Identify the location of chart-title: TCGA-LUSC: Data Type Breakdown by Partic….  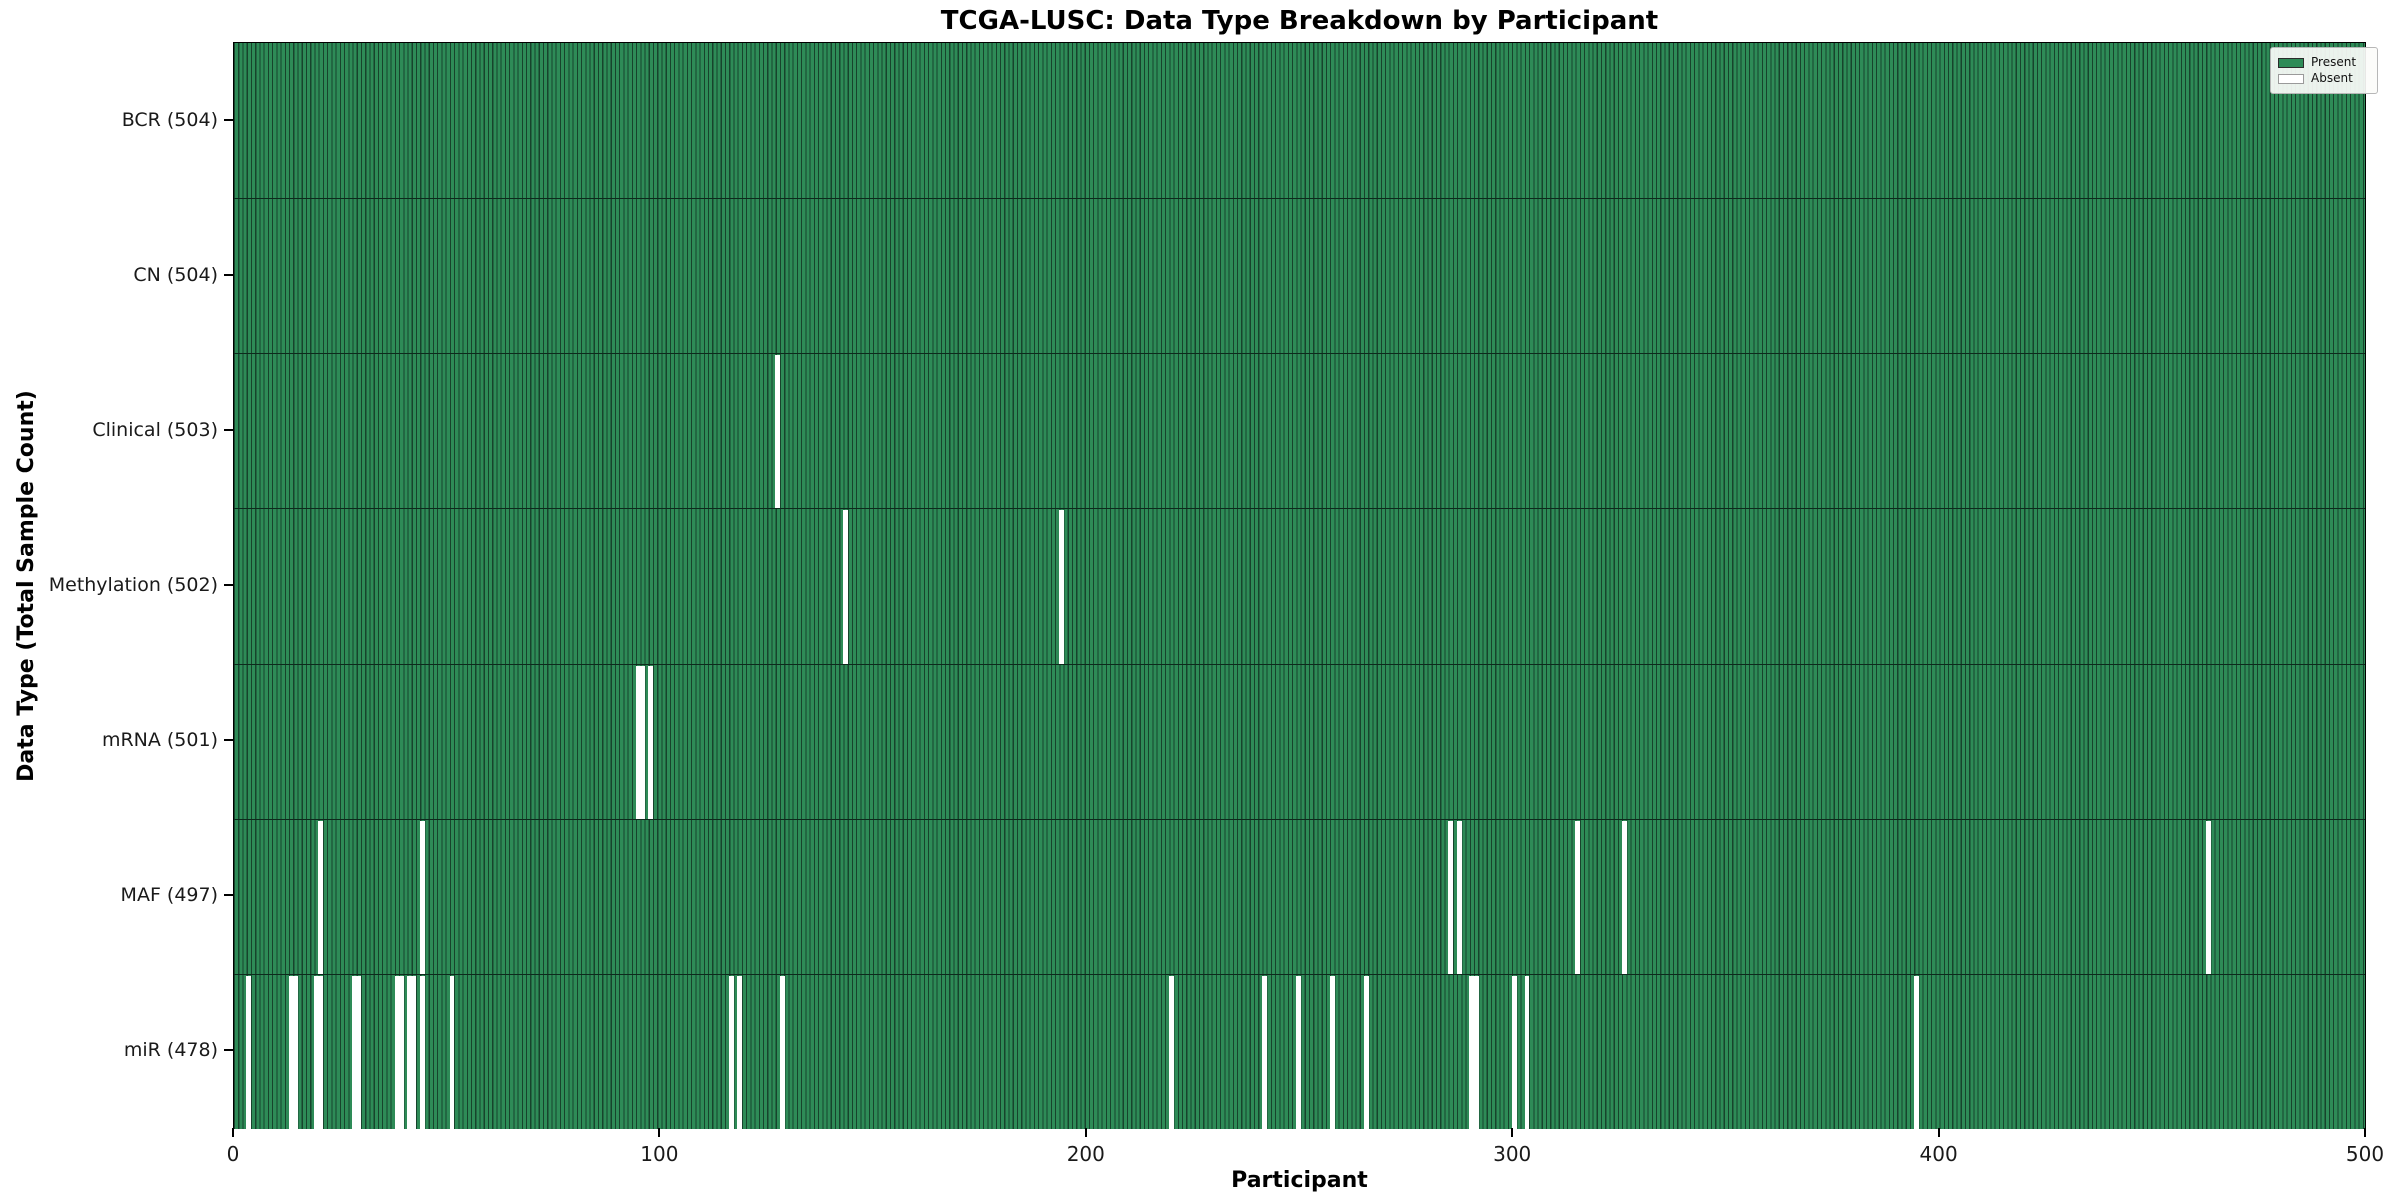
(1299, 21).